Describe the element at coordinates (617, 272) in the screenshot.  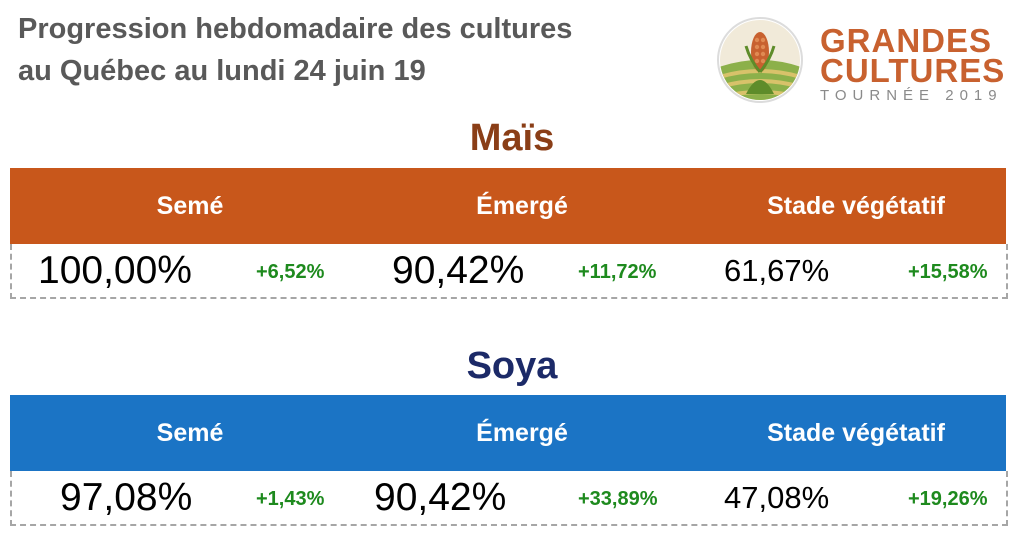
I see `mais-change-emerge: +11,72%` at that location.